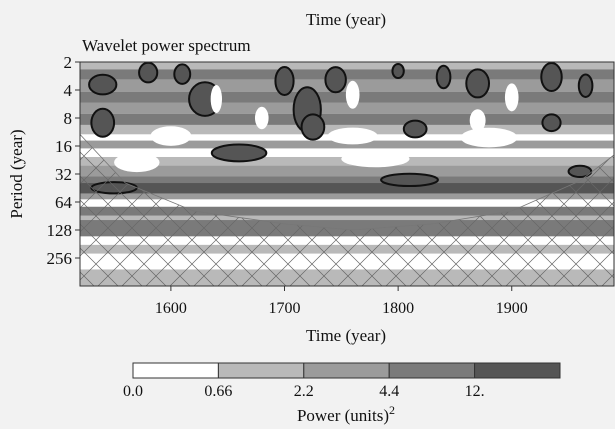 Image resolution: width=615 pixels, height=429 pixels. I want to click on x-axis-label: Time (year), so click(346, 335).